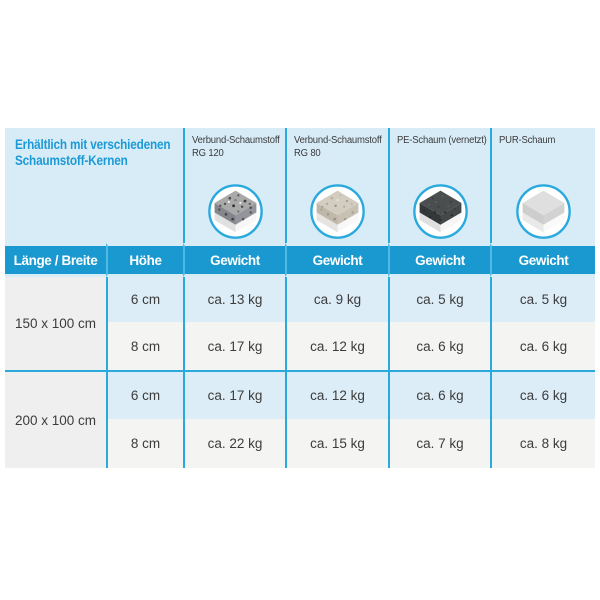 This screenshot has width=600, height=600. I want to click on foam-column-rg80: Verbund-Schaumstoff RG 80, so click(336, 185).